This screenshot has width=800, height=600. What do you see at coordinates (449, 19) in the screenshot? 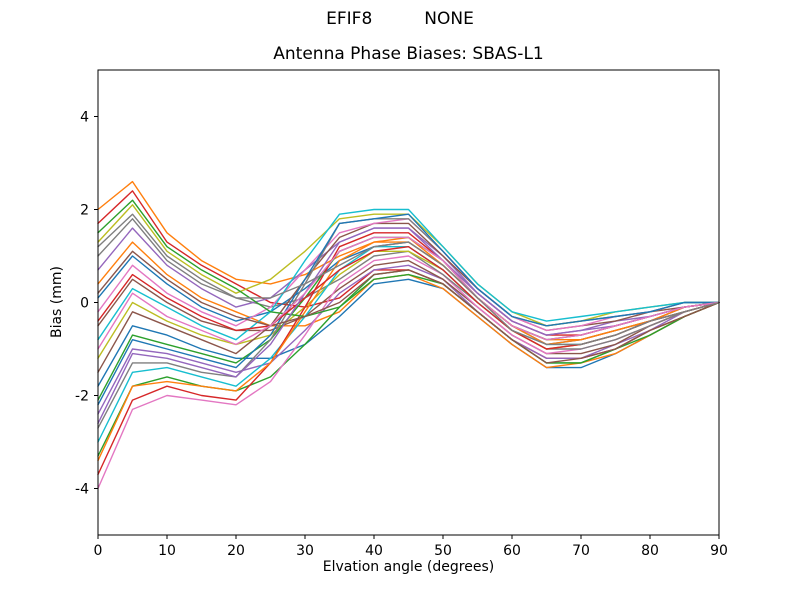
I see `suptitle-right: NONE` at bounding box center [449, 19].